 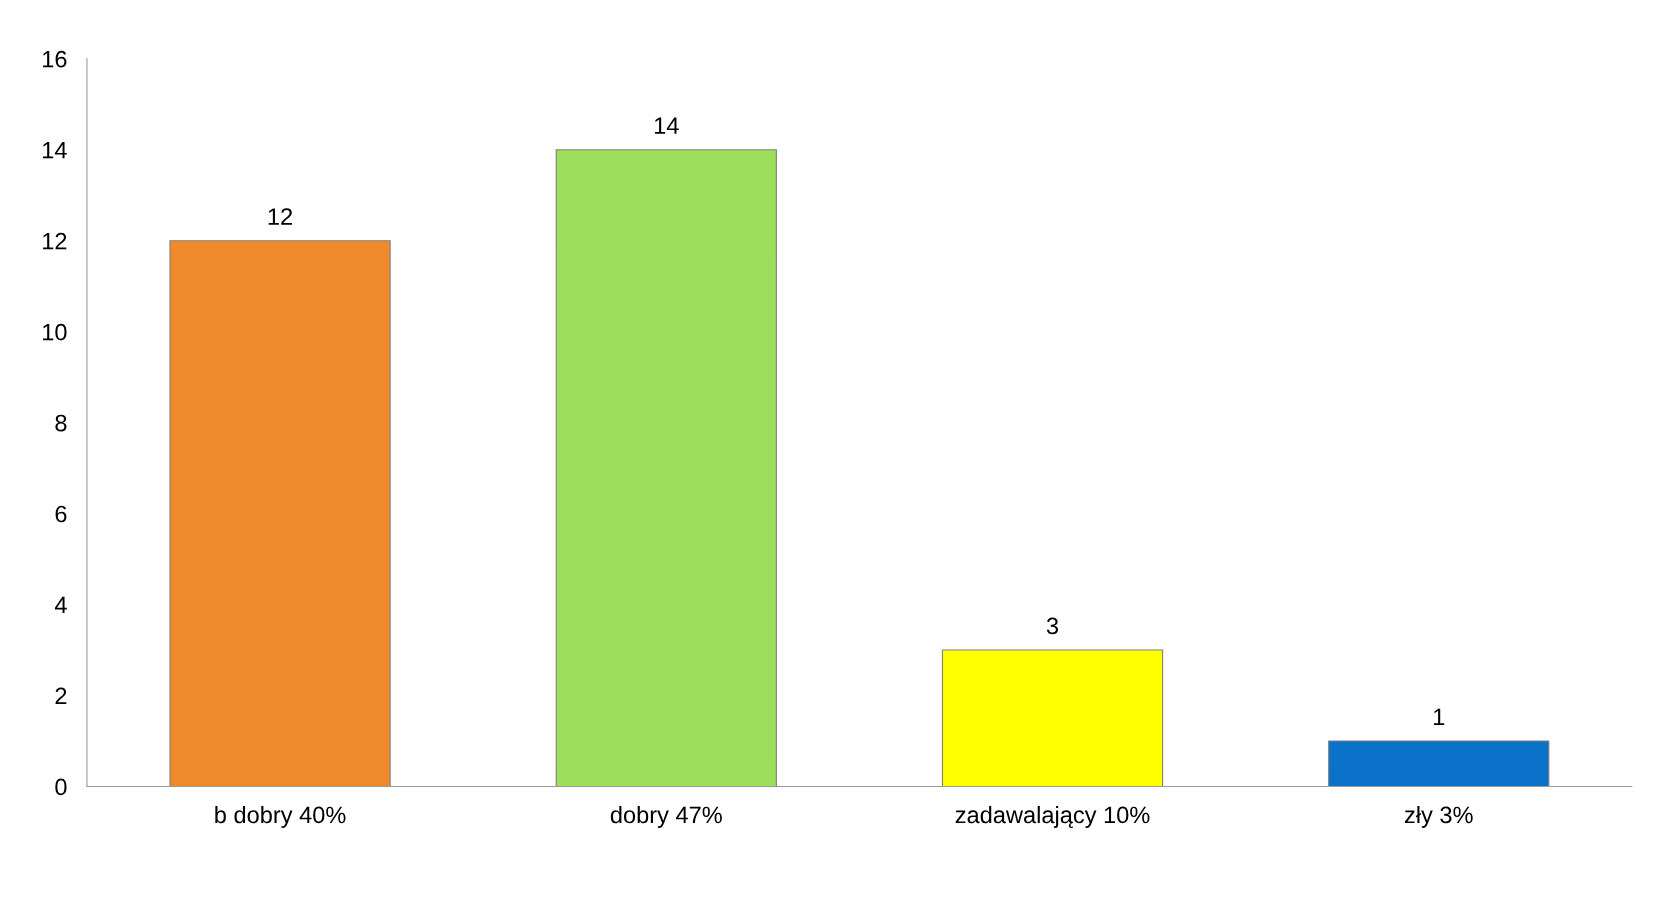 I want to click on y-tick-label: 4, so click(x=60, y=605).